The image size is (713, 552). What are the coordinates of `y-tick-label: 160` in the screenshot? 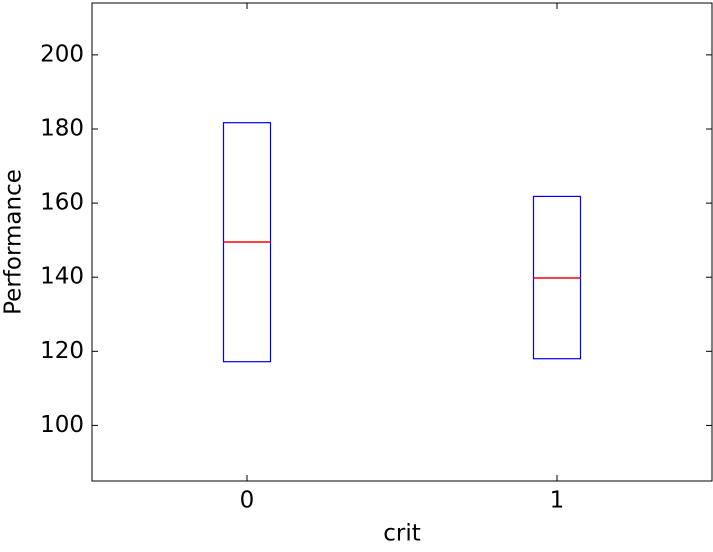 It's located at (62, 203).